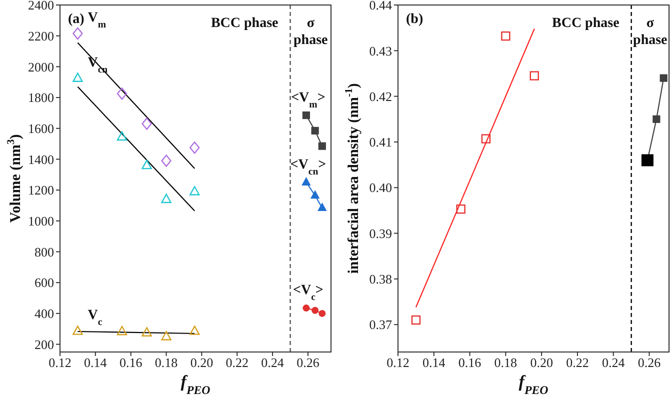 The image size is (670, 407). Describe the element at coordinates (41, 36) in the screenshot. I see `y-tick-label: 2200` at that location.